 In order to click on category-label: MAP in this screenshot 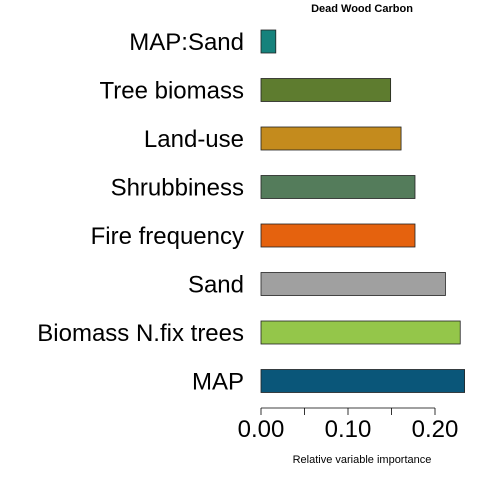, I will do `click(218, 382)`.